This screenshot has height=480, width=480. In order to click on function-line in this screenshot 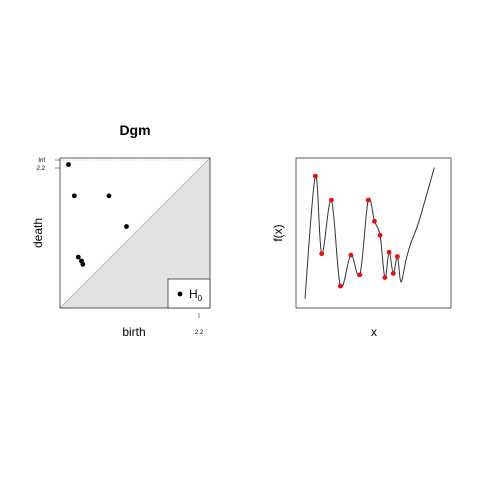, I will do `click(369, 233)`.